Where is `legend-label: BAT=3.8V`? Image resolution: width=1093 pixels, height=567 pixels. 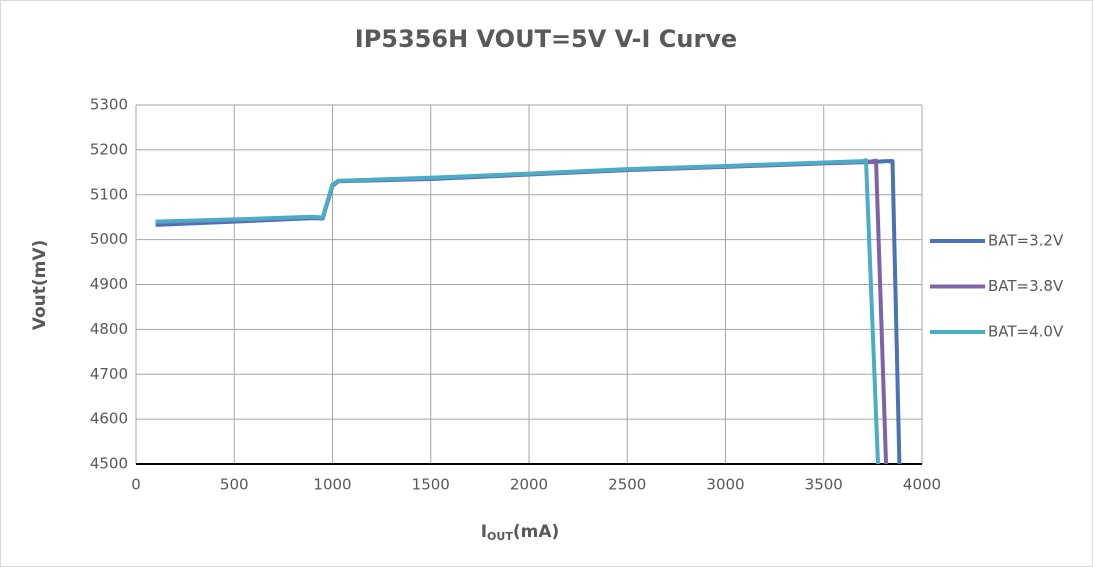 legend-label: BAT=3.8V is located at coordinates (1026, 286).